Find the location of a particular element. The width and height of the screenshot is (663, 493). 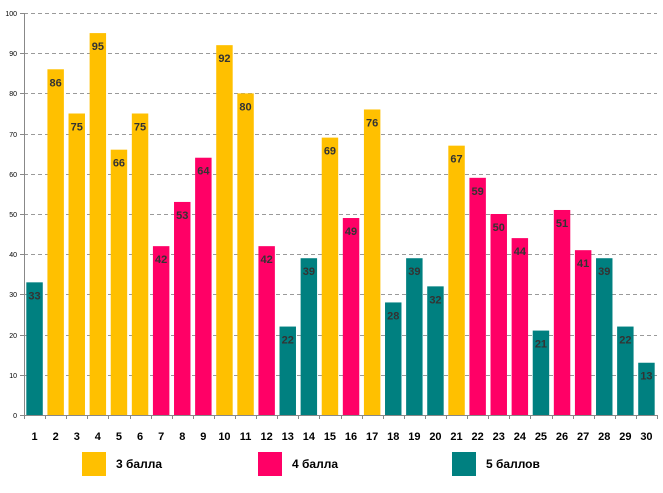

x-tick-label: 22 is located at coordinates (478, 437).